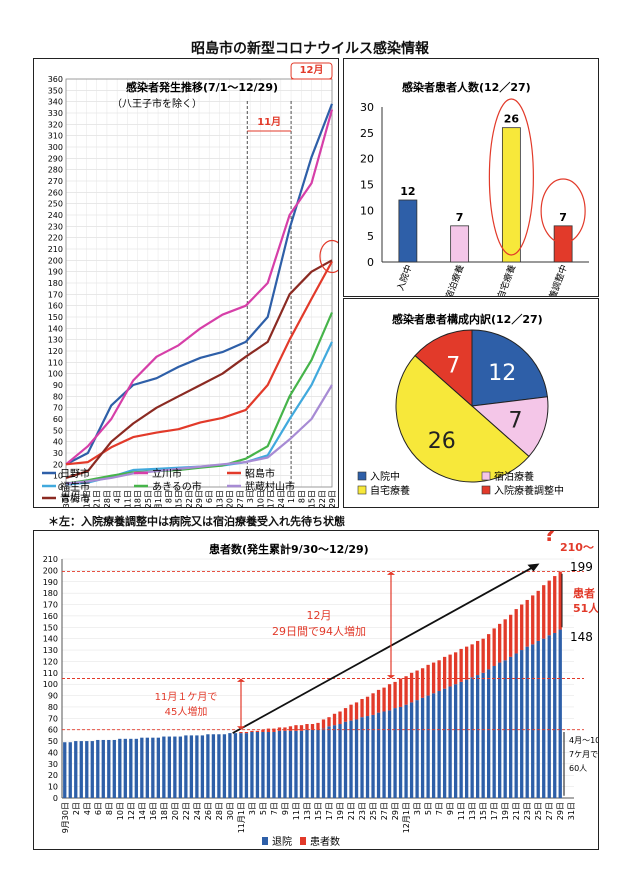 This screenshot has width=620, height=877. What do you see at coordinates (55, 113) in the screenshot?
I see `y-tick-label: 330` at bounding box center [55, 113].